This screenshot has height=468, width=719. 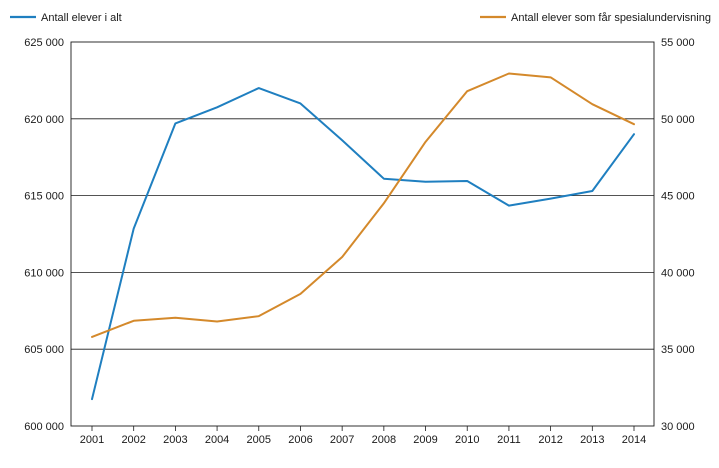 I want to click on x-tick-label: 2007, so click(x=342, y=440).